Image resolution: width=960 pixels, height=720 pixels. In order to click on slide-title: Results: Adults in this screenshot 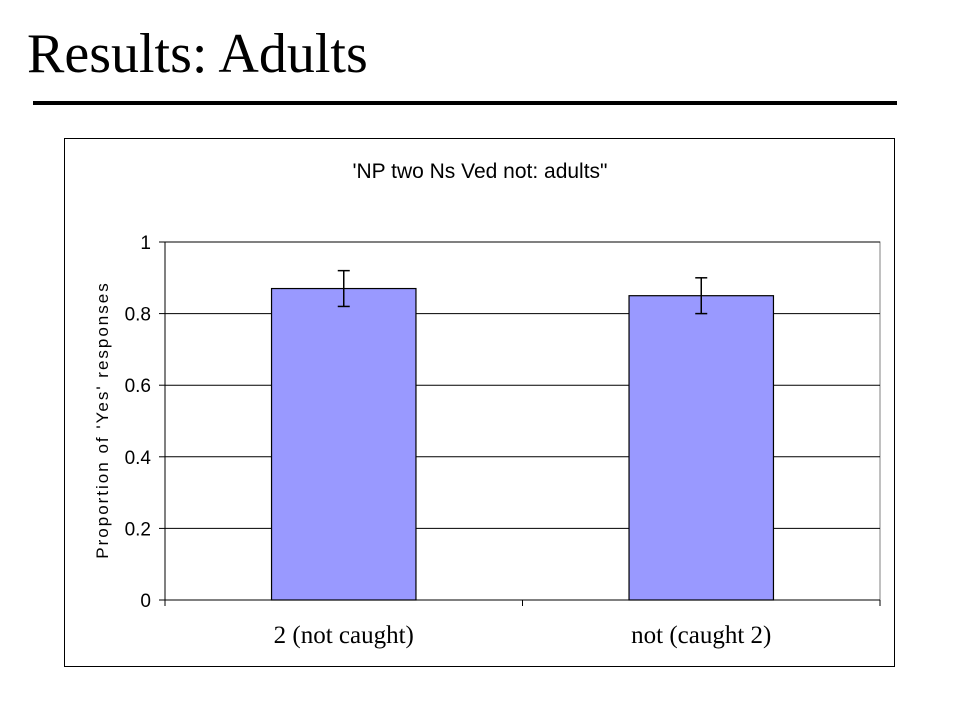, I will do `click(197, 54)`.